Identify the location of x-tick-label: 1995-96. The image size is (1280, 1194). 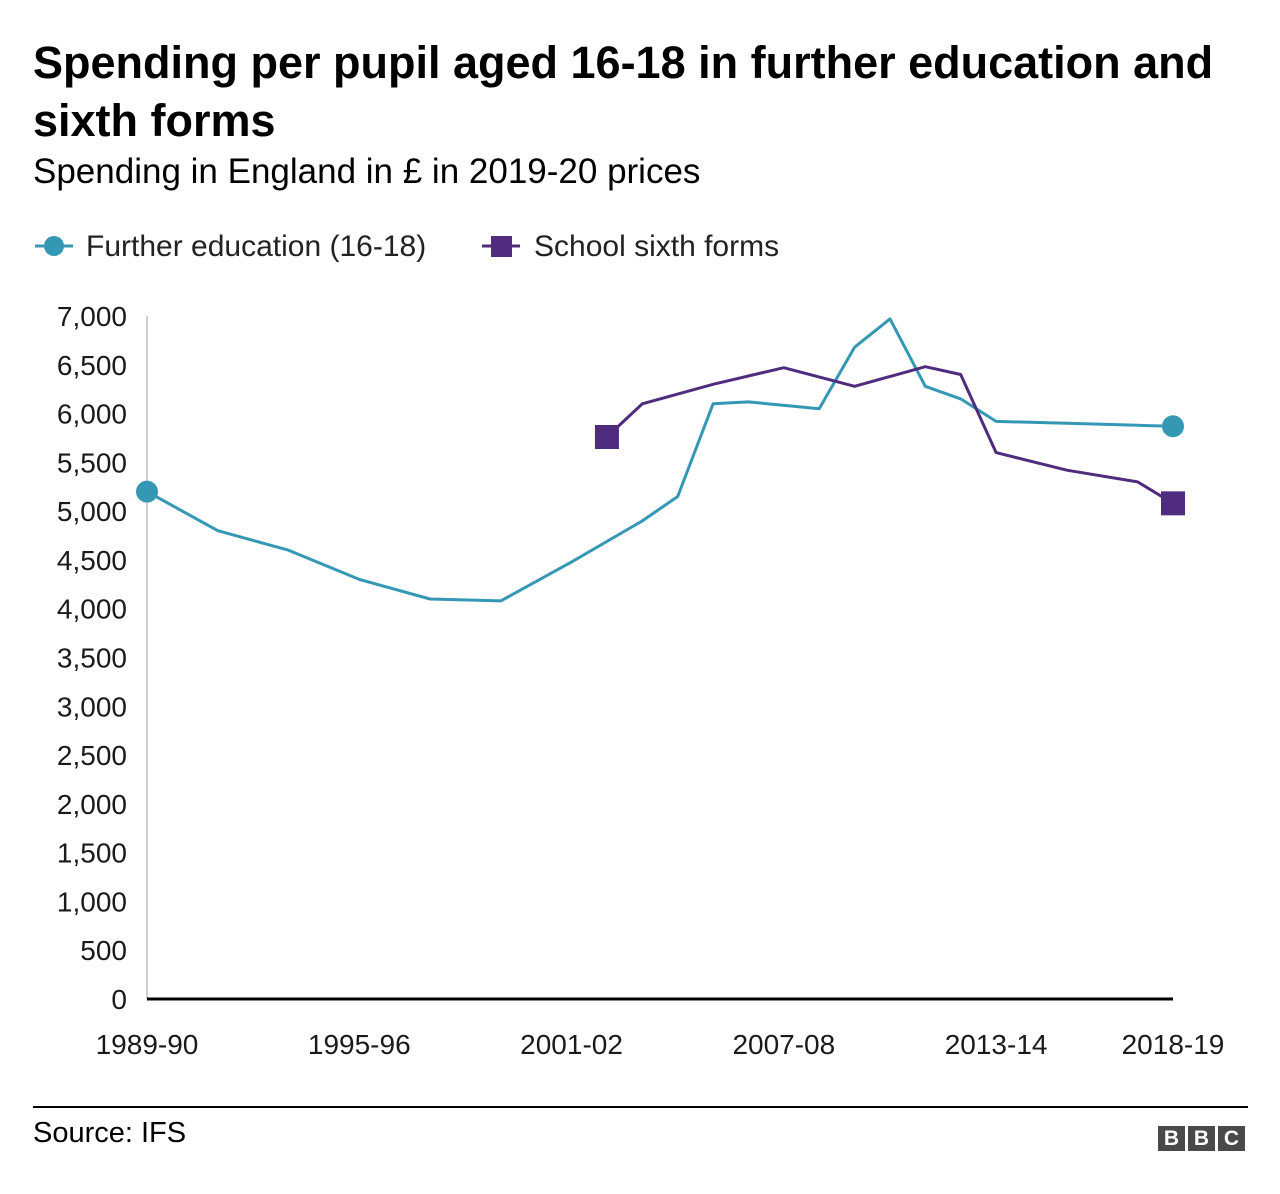
(359, 1044).